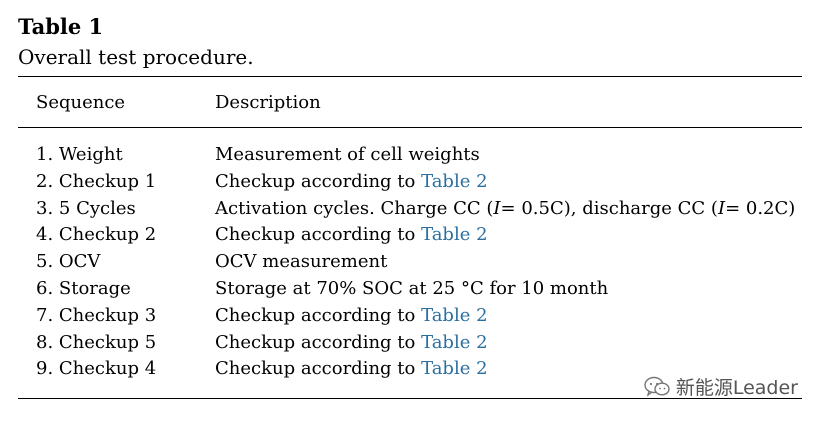 The image size is (822, 421). Describe the element at coordinates (268, 102) in the screenshot. I see `header-description: Description` at that location.